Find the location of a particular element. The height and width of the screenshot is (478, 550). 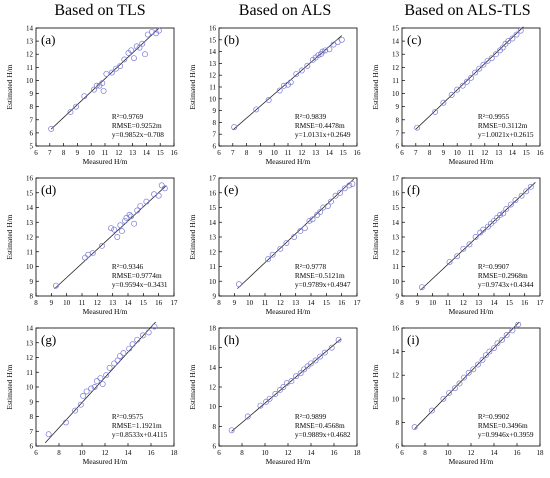

y-tick-label: 17 is located at coordinates (396, 179).